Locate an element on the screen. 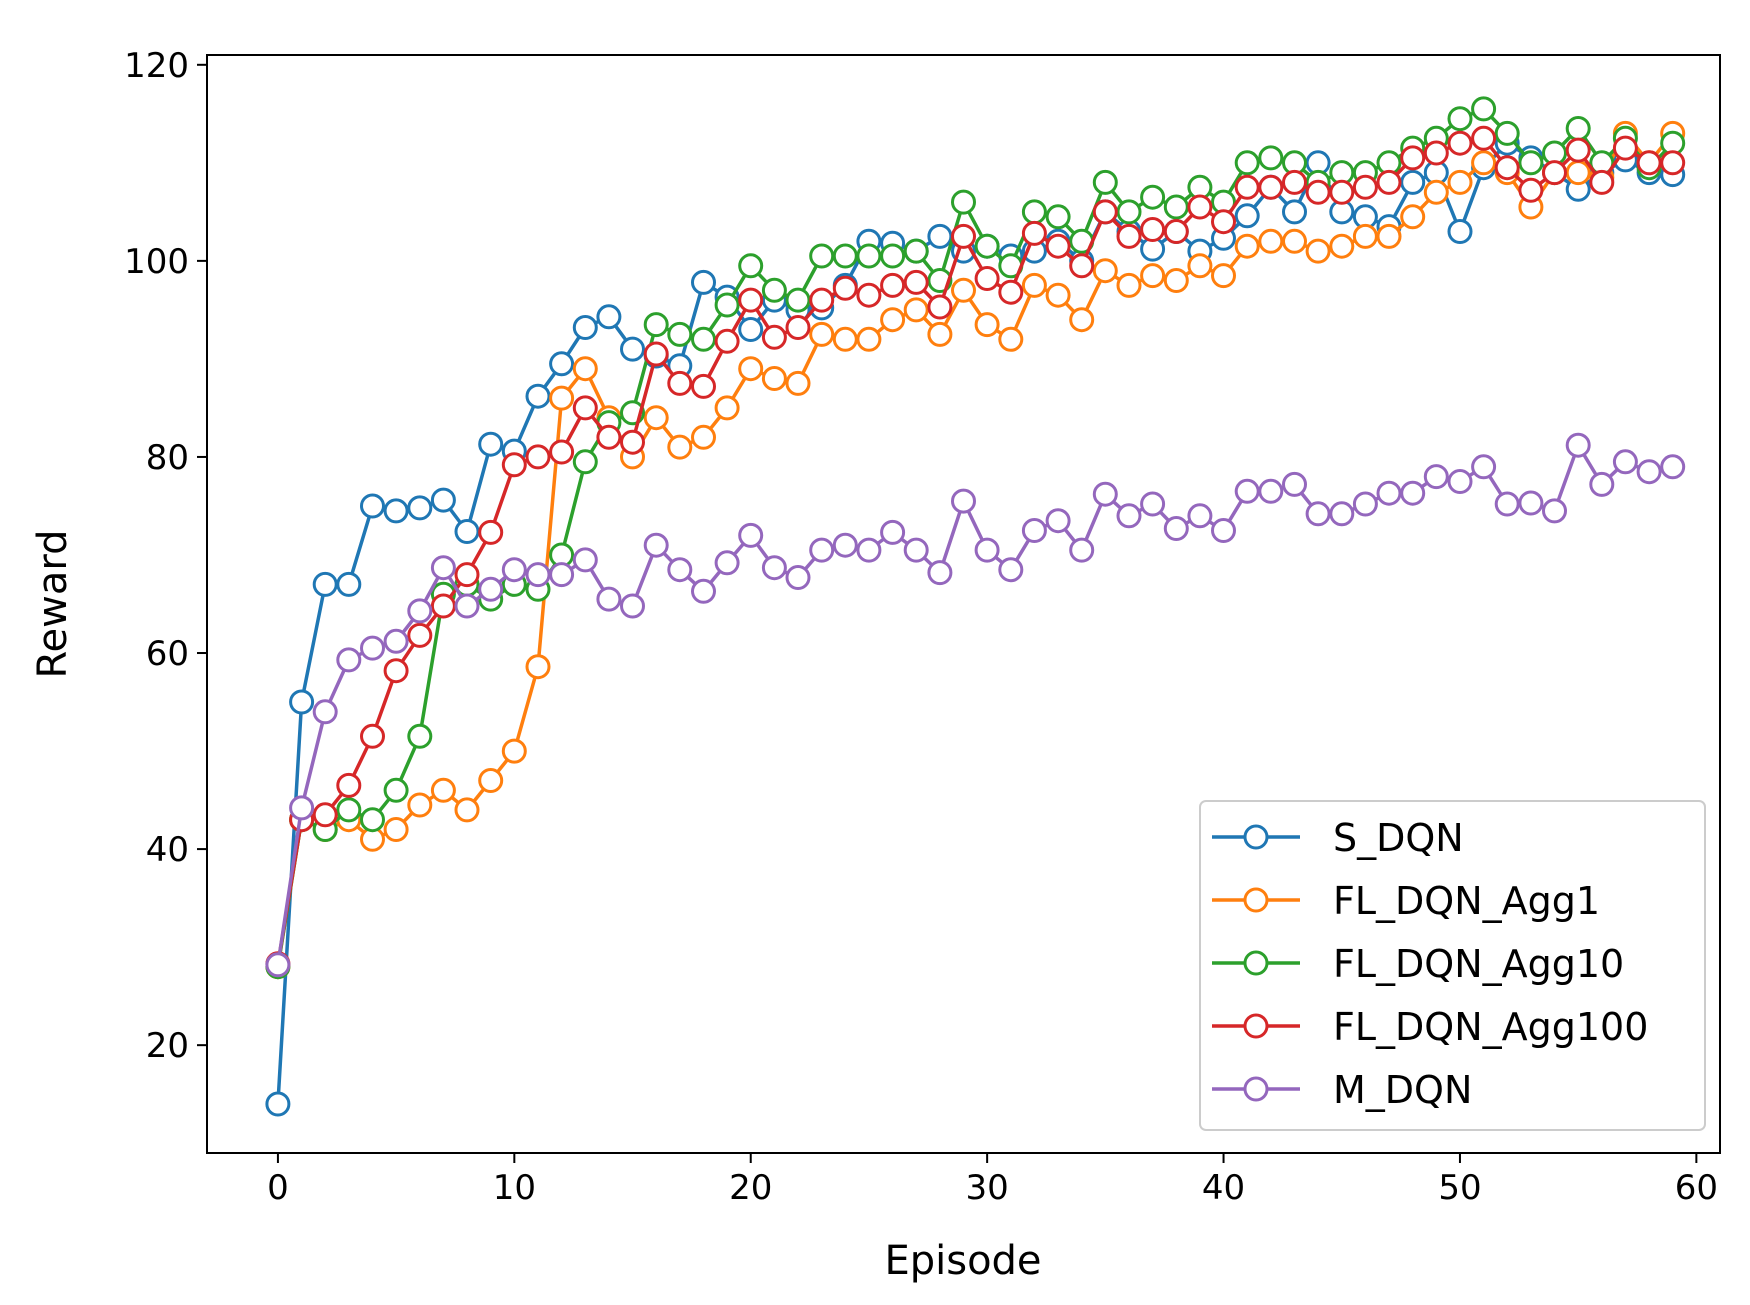 The width and height of the screenshot is (1750, 1305). x-tick-label: 20 is located at coordinates (750, 1188).